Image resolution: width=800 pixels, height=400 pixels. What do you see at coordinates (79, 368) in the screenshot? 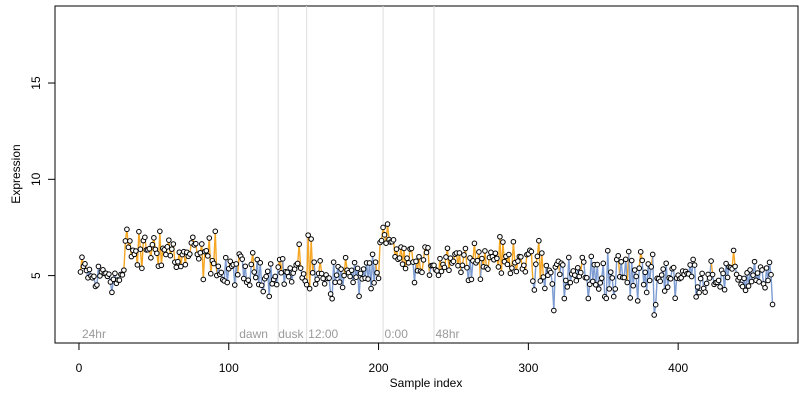
I see `x-tick-label: 0` at bounding box center [79, 368].